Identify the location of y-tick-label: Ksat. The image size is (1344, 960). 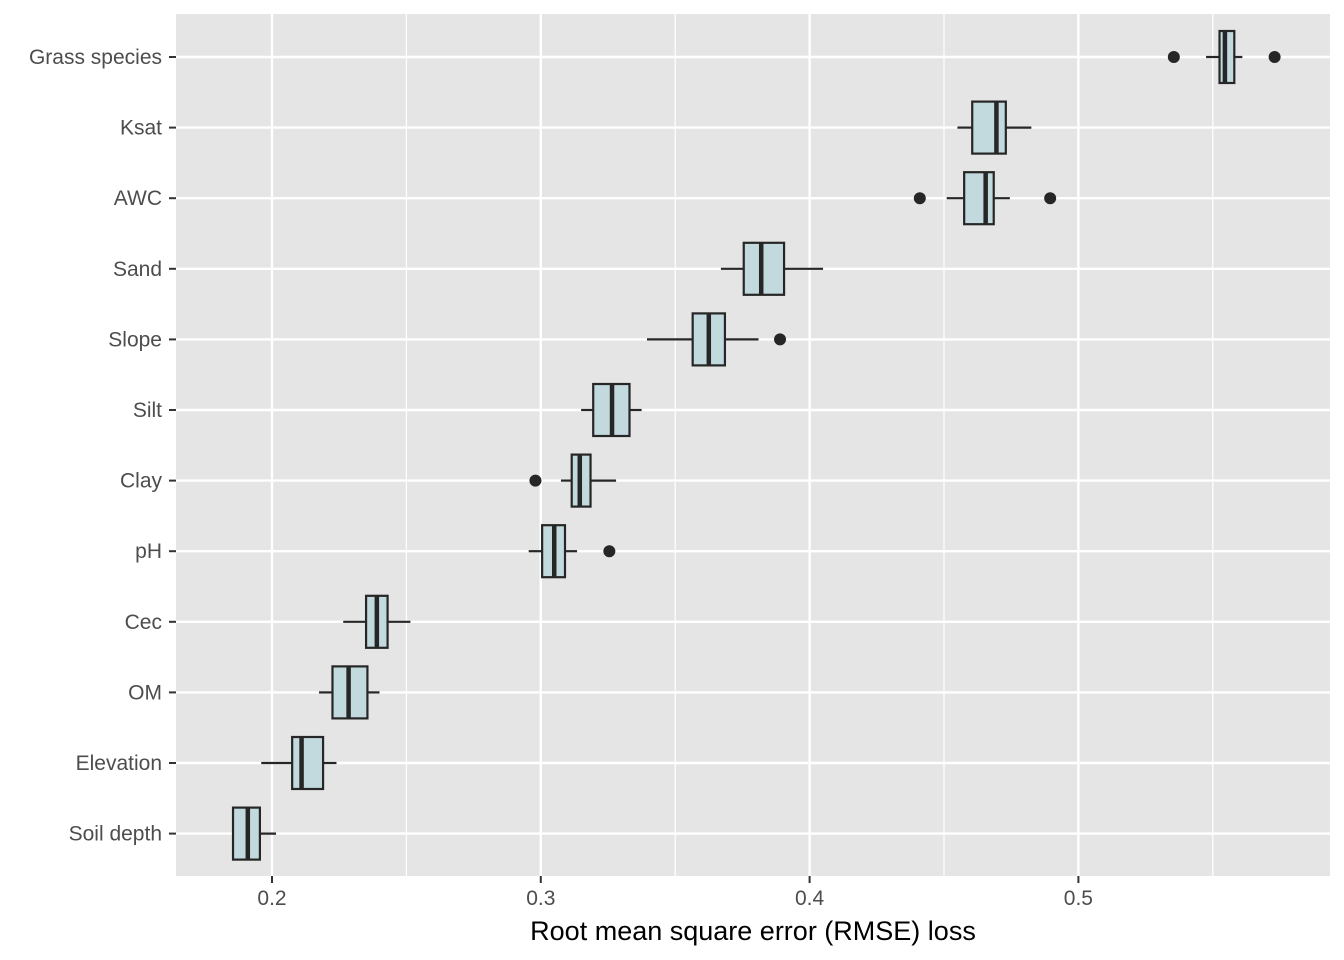
(141, 128).